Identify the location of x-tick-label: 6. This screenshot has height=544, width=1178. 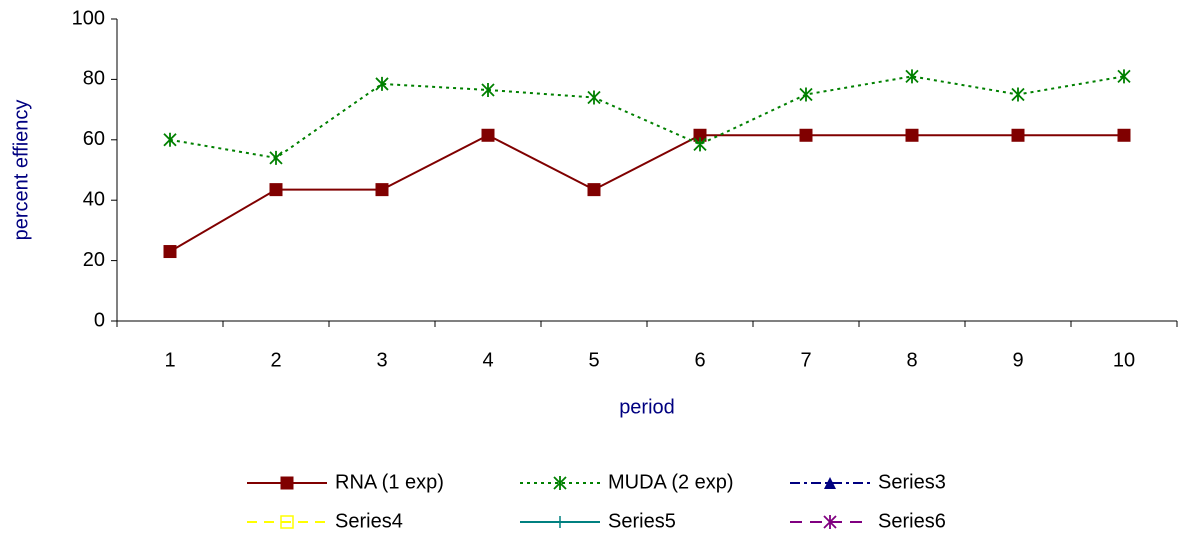
(699, 360).